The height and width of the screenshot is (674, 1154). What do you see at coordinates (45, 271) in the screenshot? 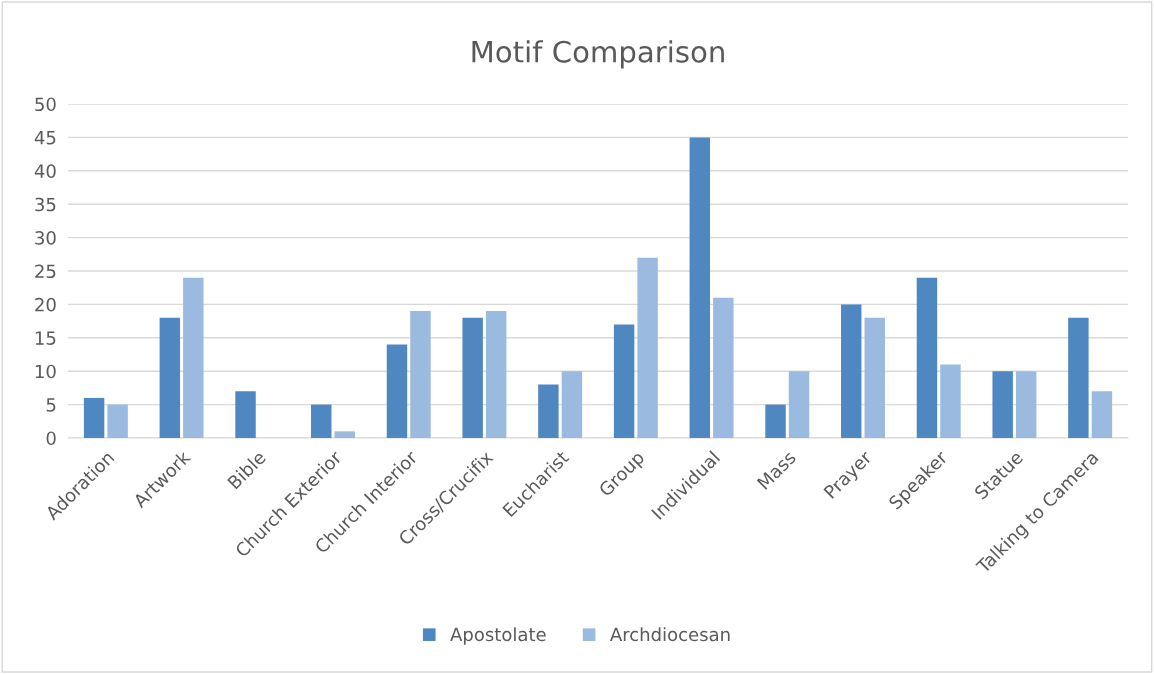
I see `y-tick-label: 25` at bounding box center [45, 271].